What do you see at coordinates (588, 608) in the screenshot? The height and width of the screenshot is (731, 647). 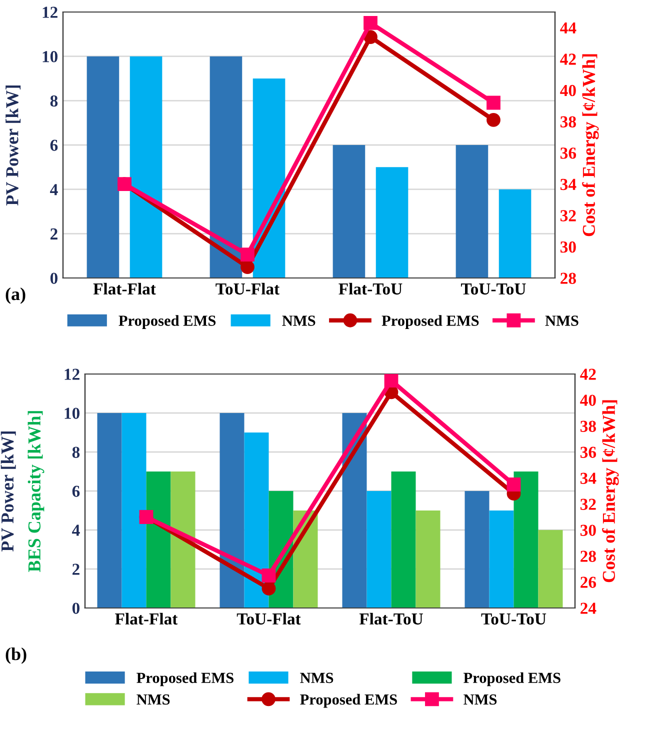 I see `y2-tick-label: 24` at bounding box center [588, 608].